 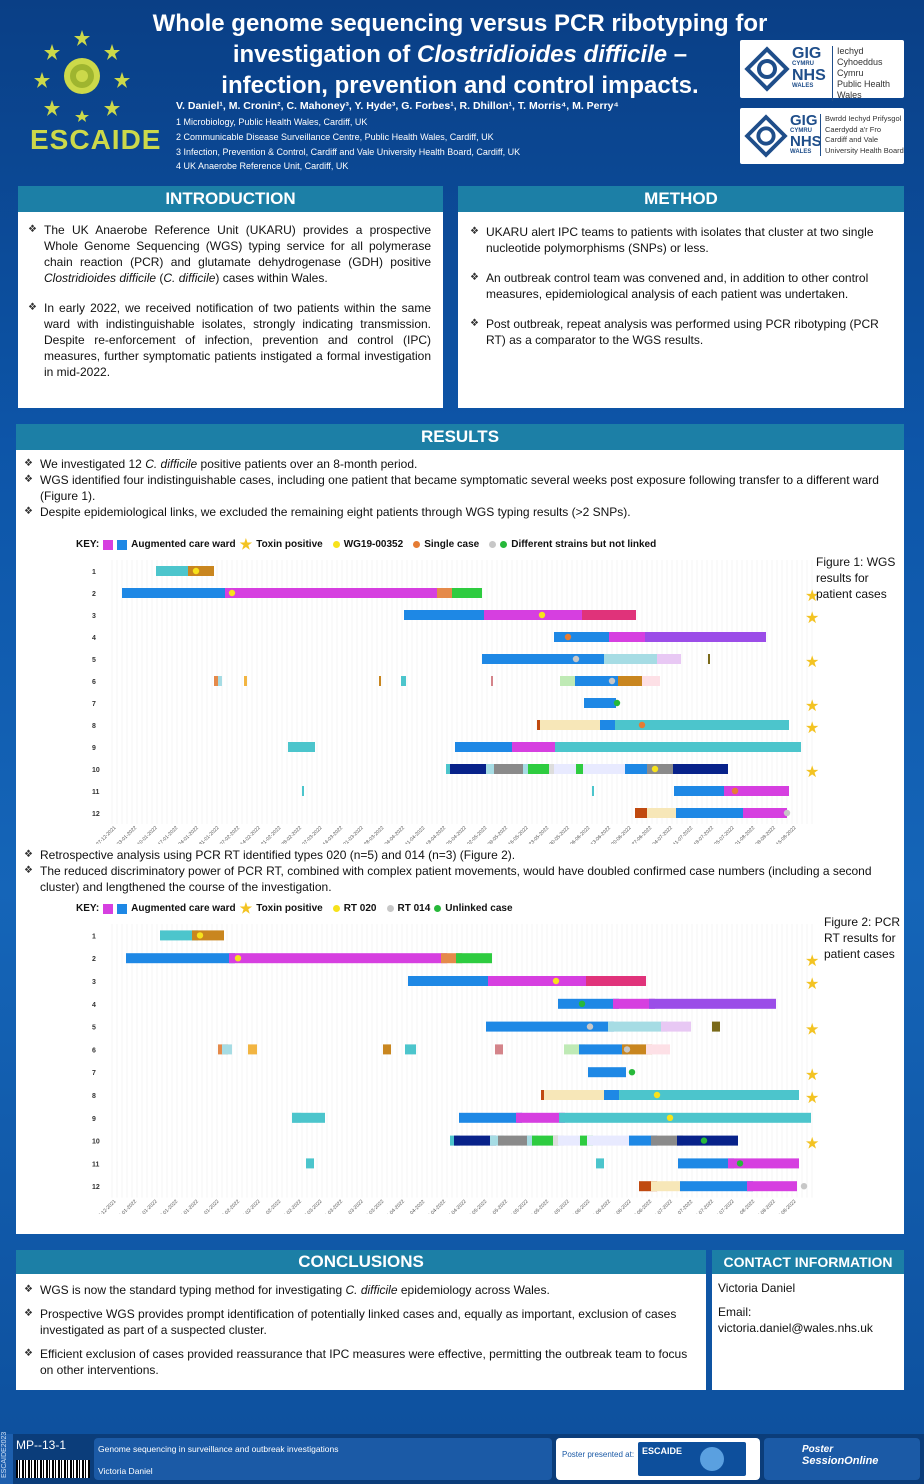 I want to click on x-tick-label: 25-07-2022, so click(x=724, y=1206).